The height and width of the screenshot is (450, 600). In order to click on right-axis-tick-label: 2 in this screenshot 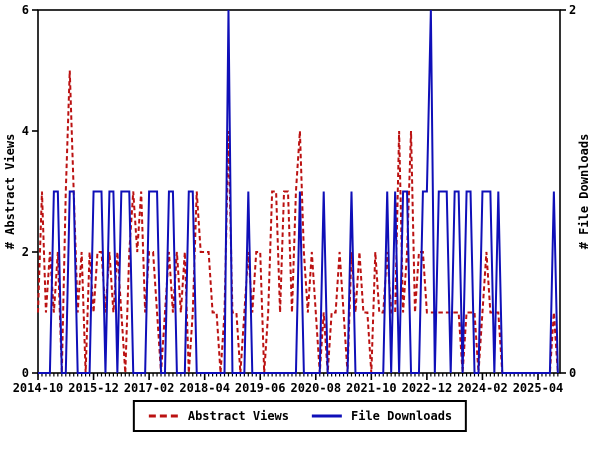, I will do `click(572, 10)`.